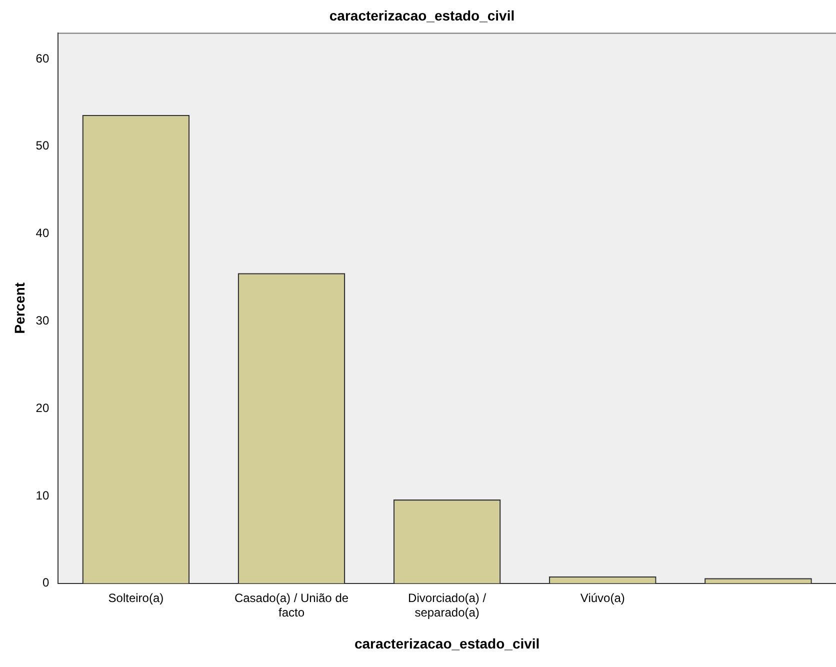  Describe the element at coordinates (19, 308) in the screenshot. I see `y-axis-title: Percent` at that location.